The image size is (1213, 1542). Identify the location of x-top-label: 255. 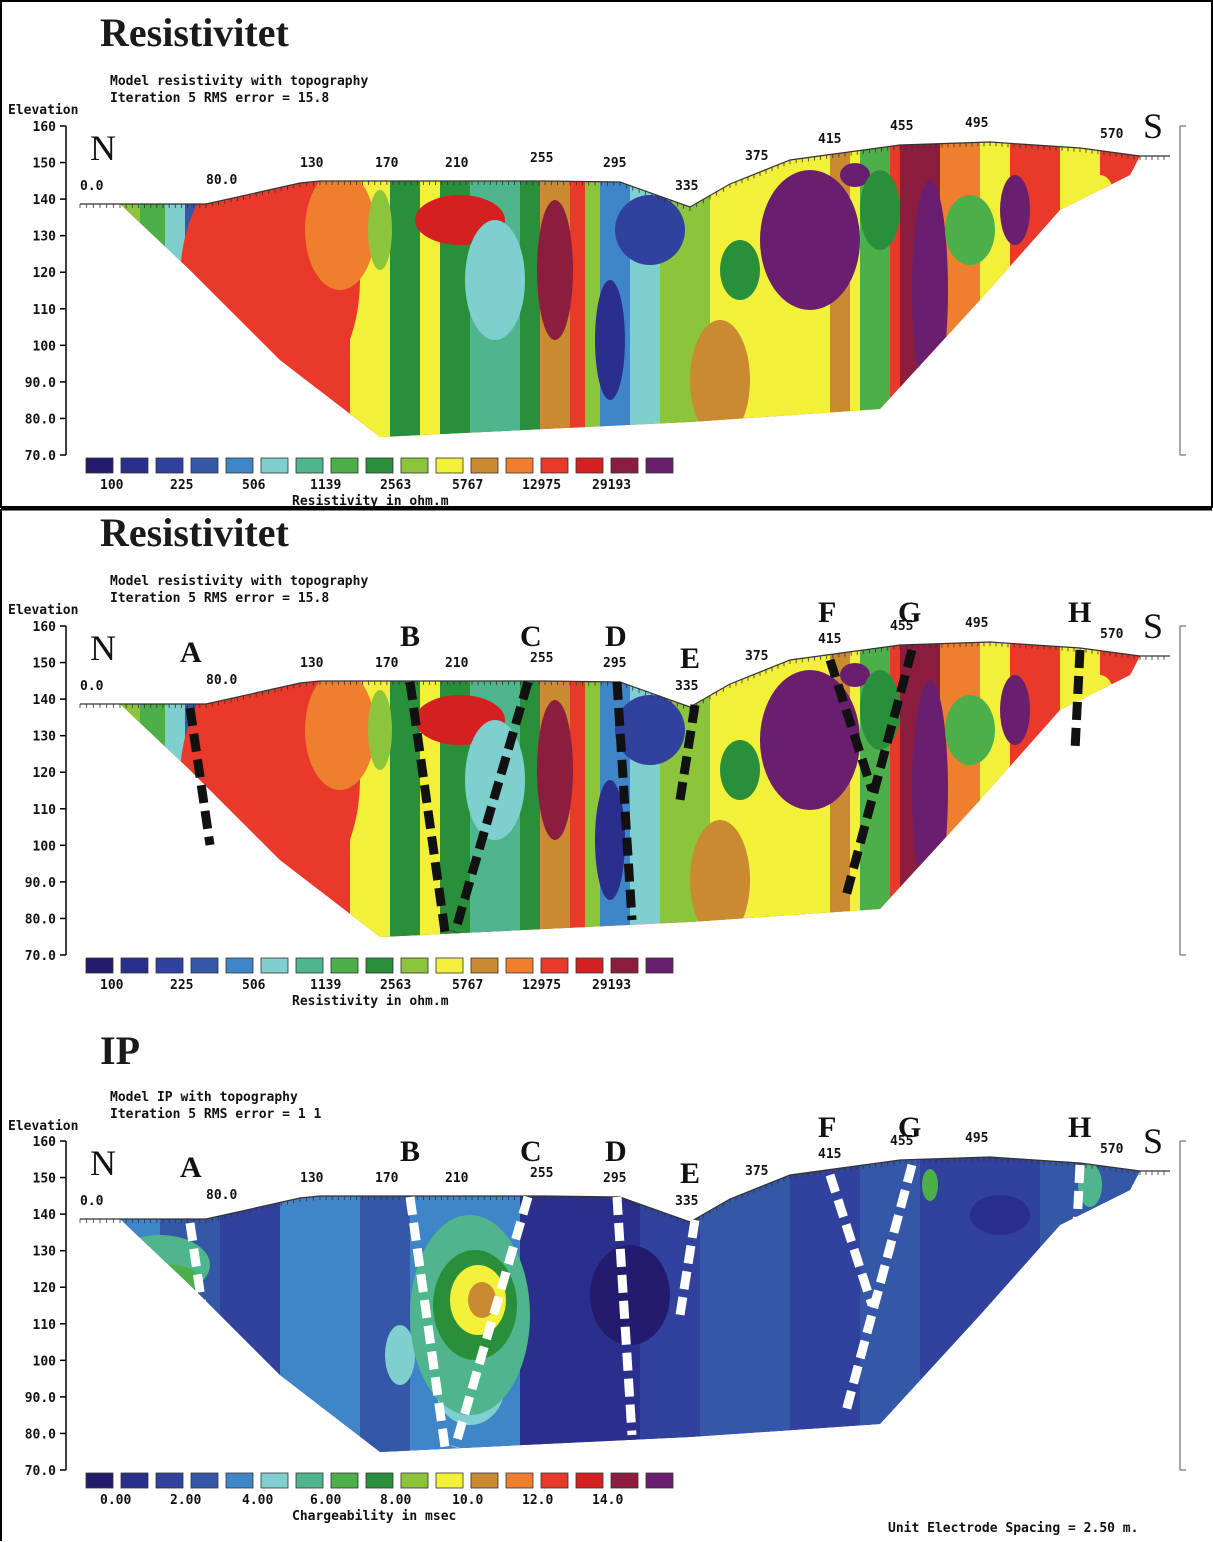
(541, 158).